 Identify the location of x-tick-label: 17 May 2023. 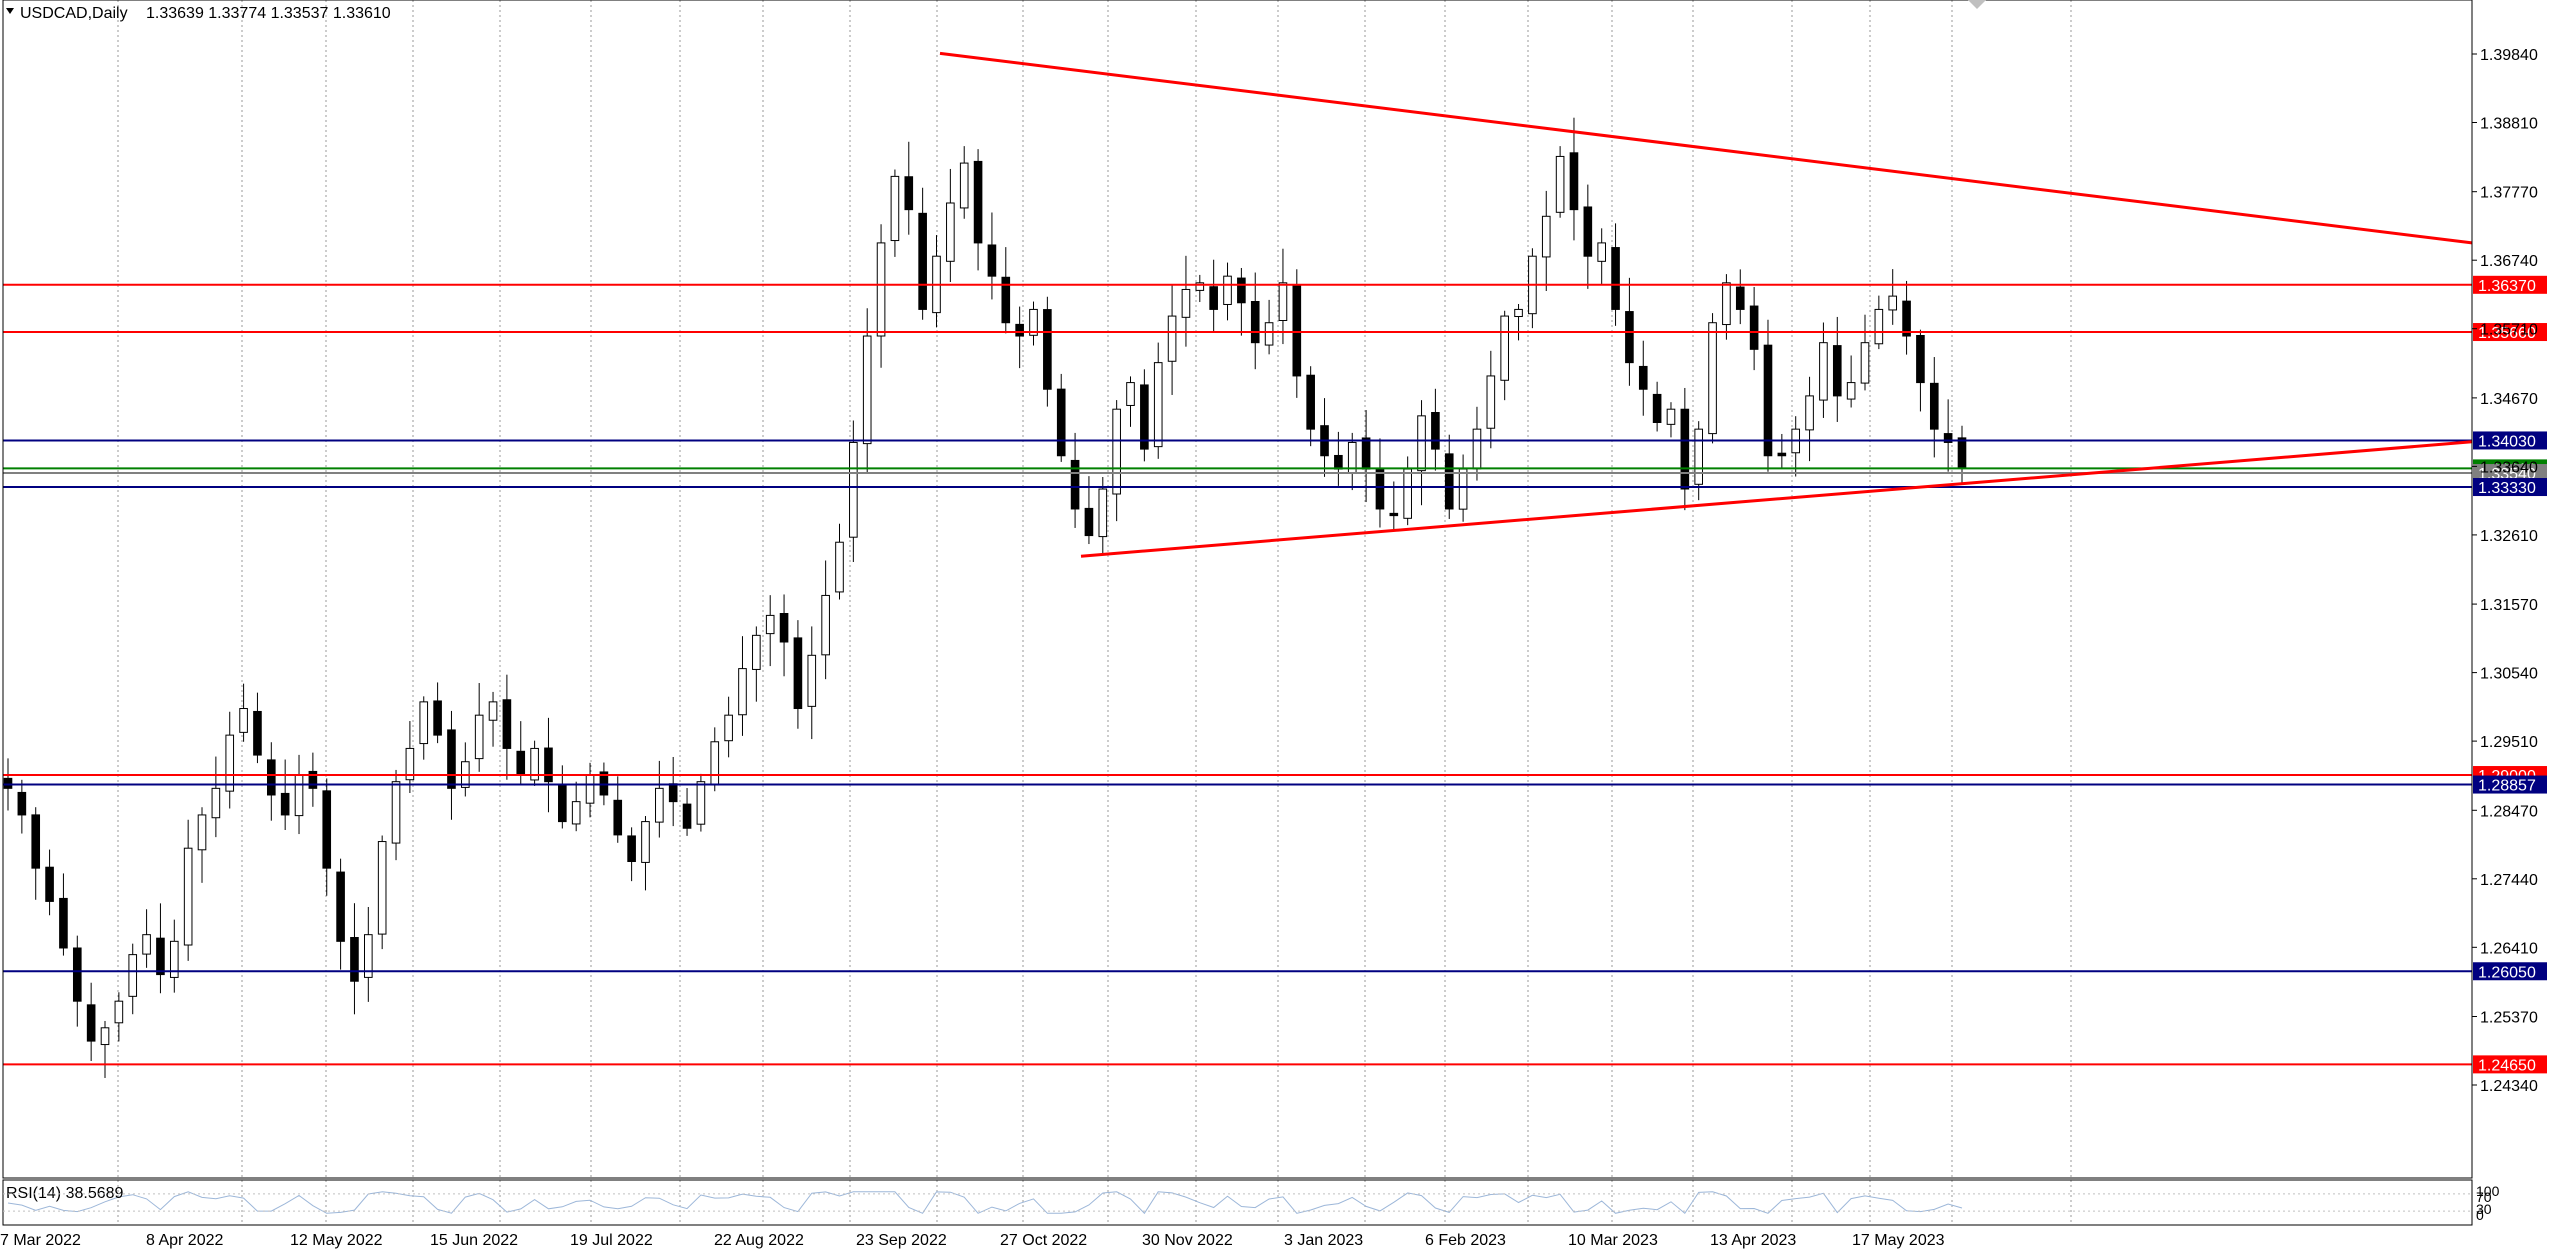
(1898, 1240).